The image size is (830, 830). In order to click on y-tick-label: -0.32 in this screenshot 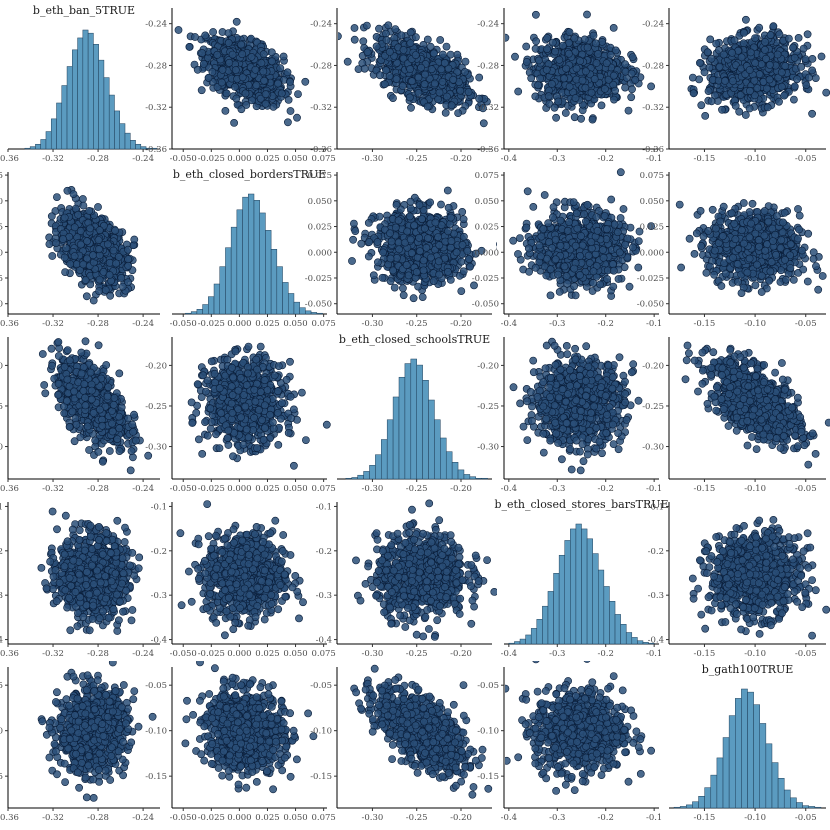, I will do `click(321, 108)`.